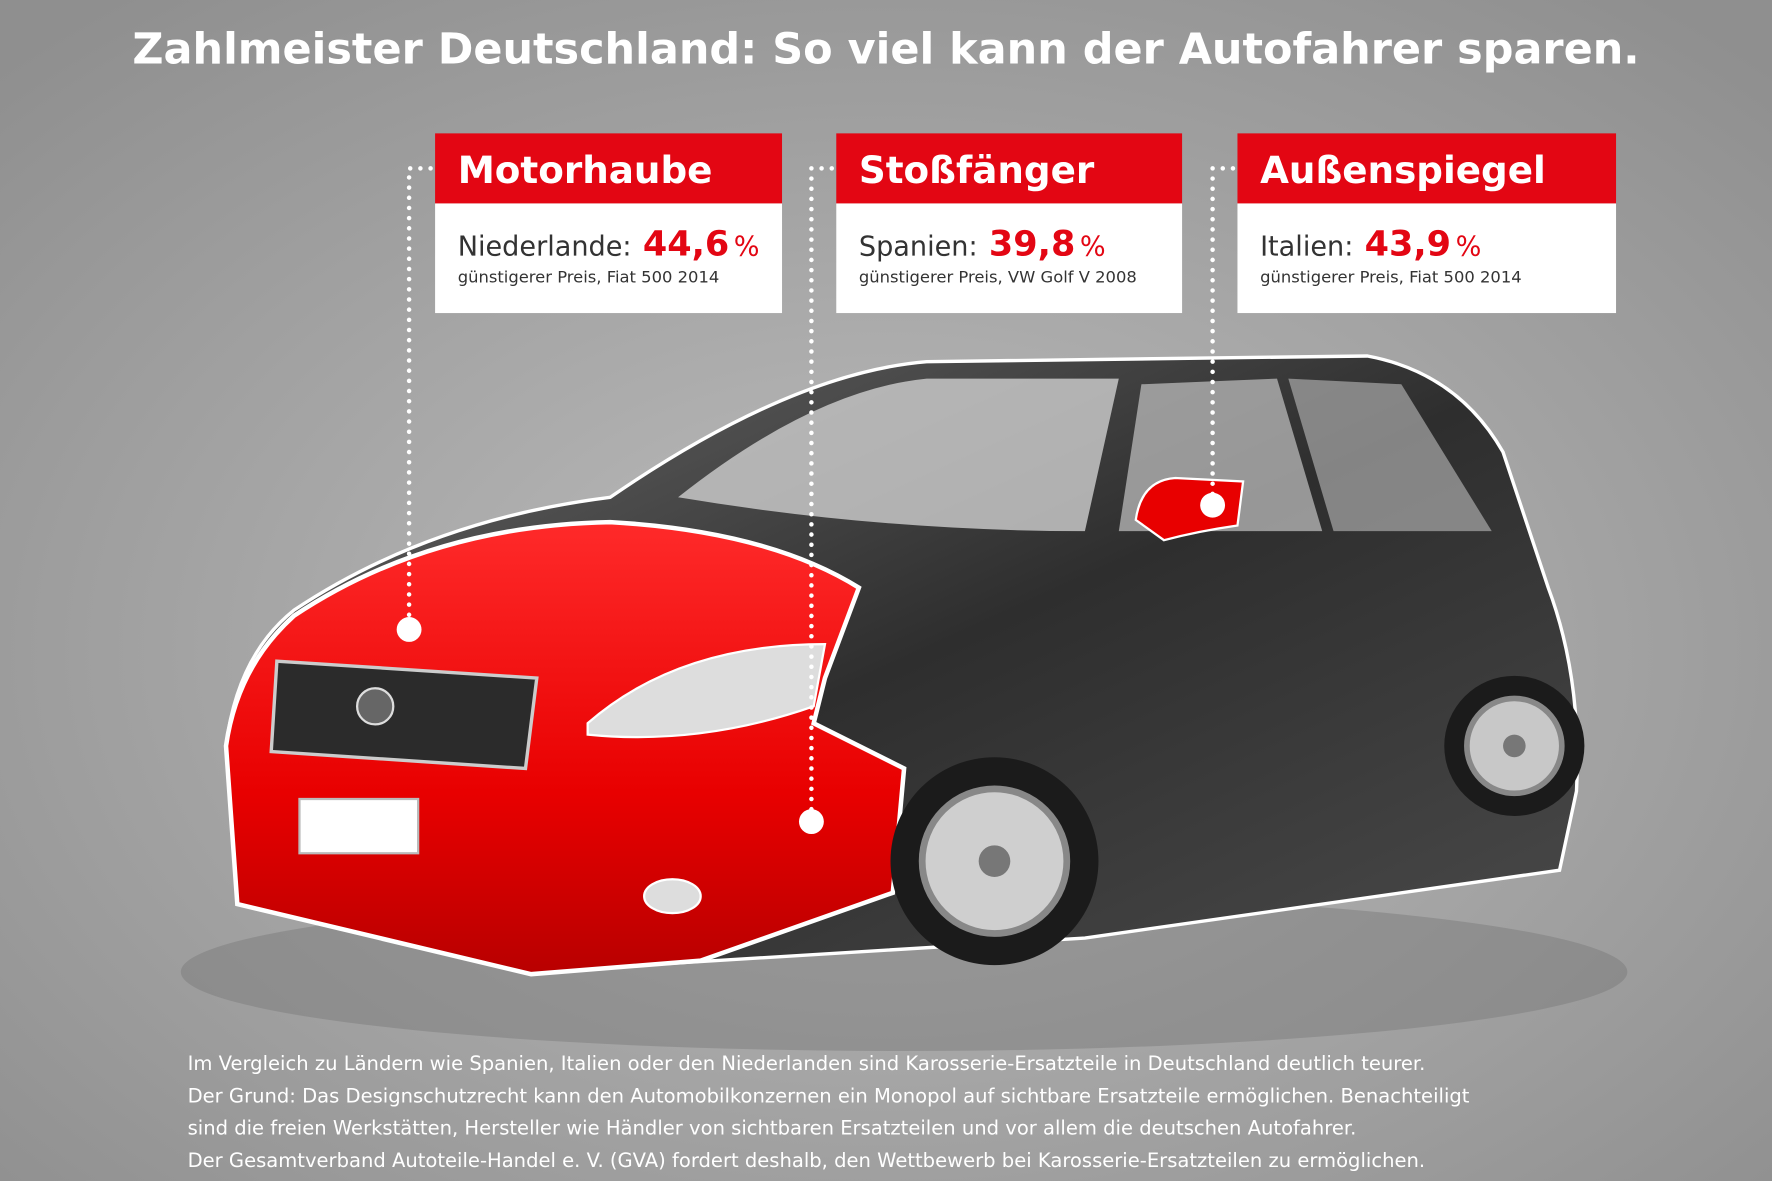  Describe the element at coordinates (982, 243) in the screenshot. I see `card-value-line: Spanien: 39,8%` at that location.